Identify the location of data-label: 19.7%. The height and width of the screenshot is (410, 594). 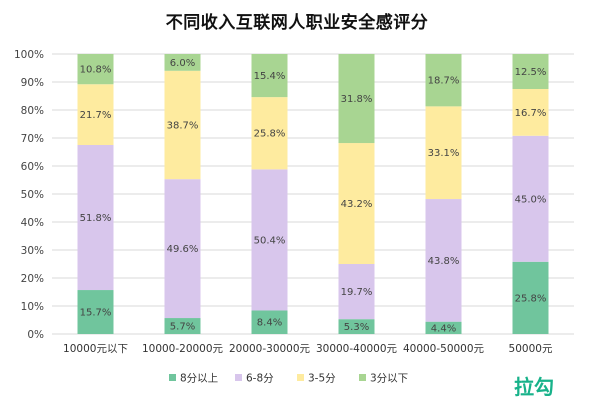
(357, 292).